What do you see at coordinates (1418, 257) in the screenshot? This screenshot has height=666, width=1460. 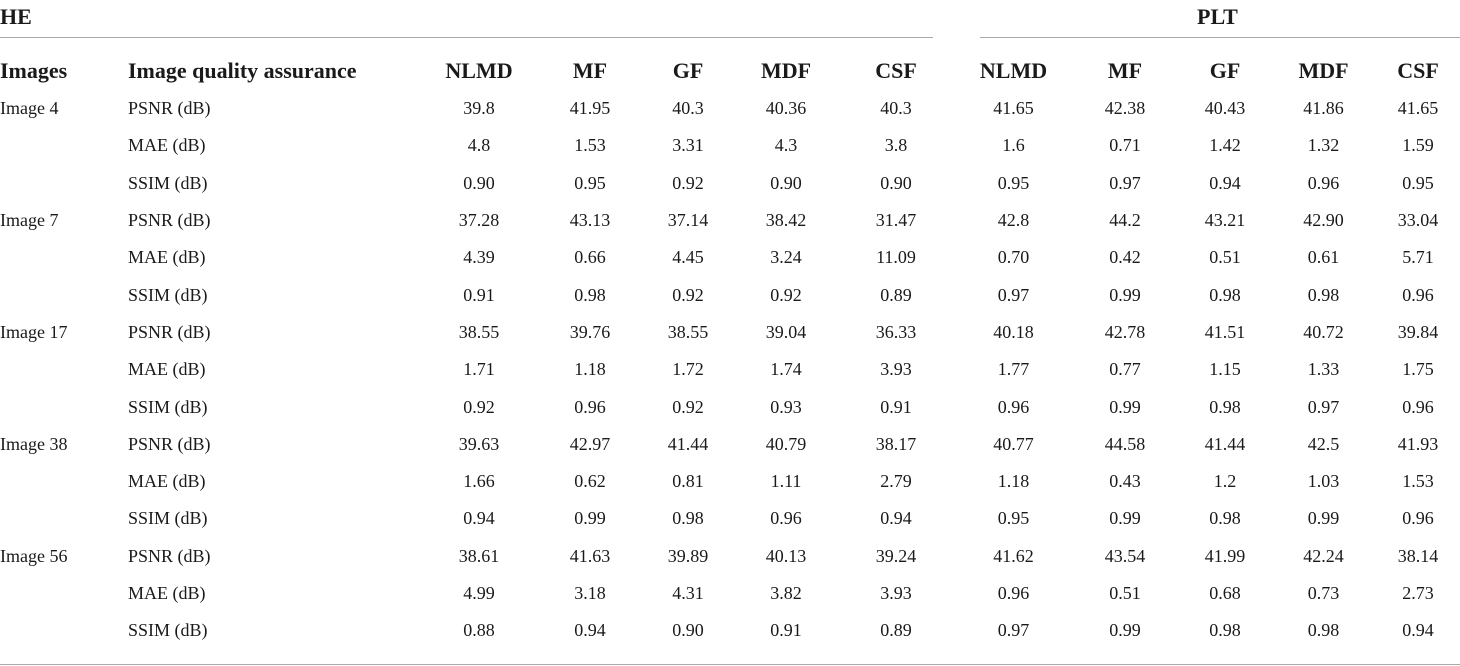 I see `cell-value: 5.71` at bounding box center [1418, 257].